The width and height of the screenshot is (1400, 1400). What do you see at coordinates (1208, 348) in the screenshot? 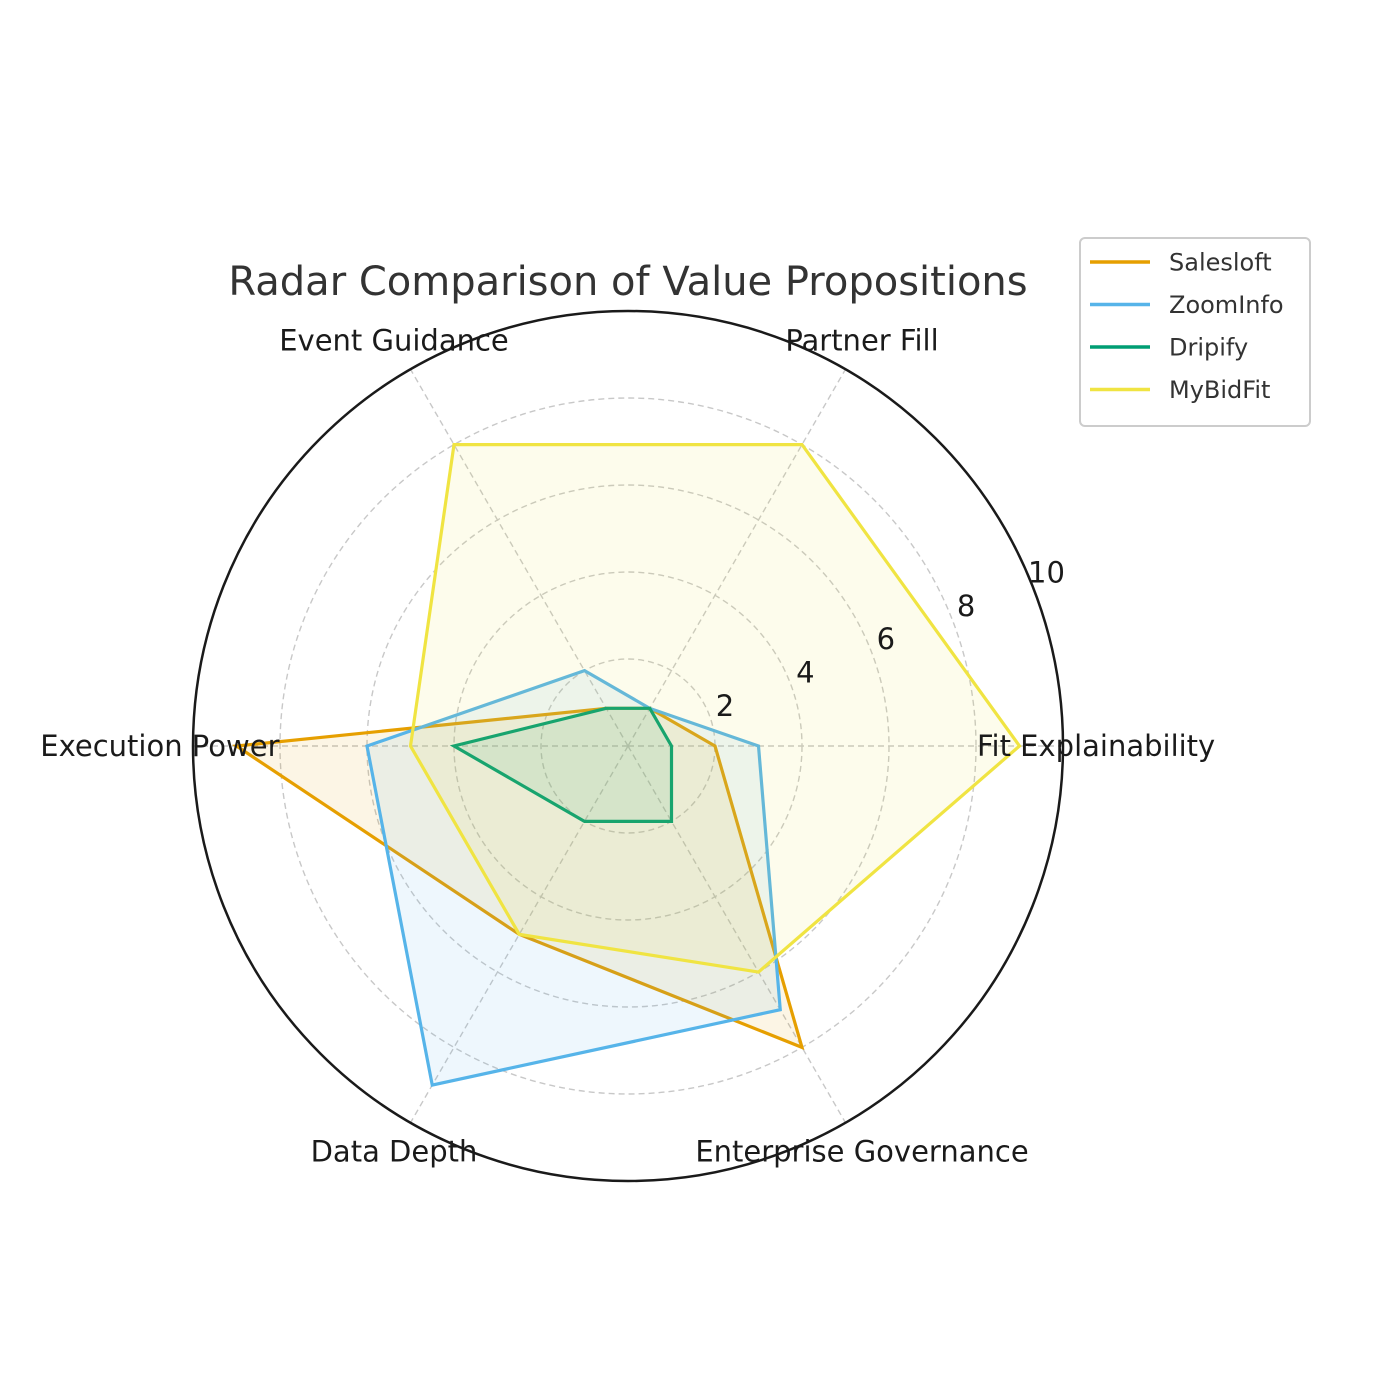
I see `legend-label: Dripify` at bounding box center [1208, 348].